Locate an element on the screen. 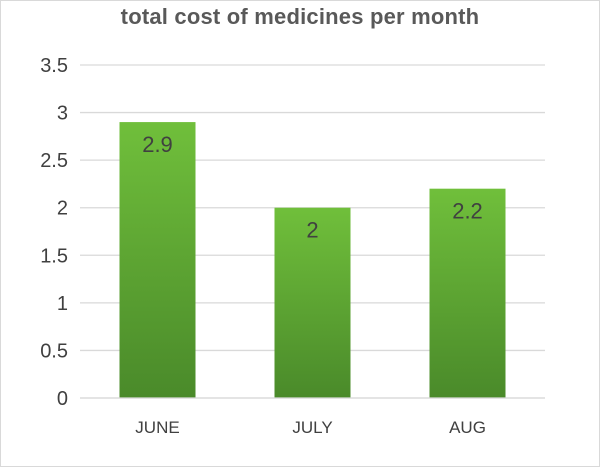 The image size is (600, 467). y-axis-ticks: 0 0.5 1 1.5 2 2.5 3 3.5 is located at coordinates (54, 232).